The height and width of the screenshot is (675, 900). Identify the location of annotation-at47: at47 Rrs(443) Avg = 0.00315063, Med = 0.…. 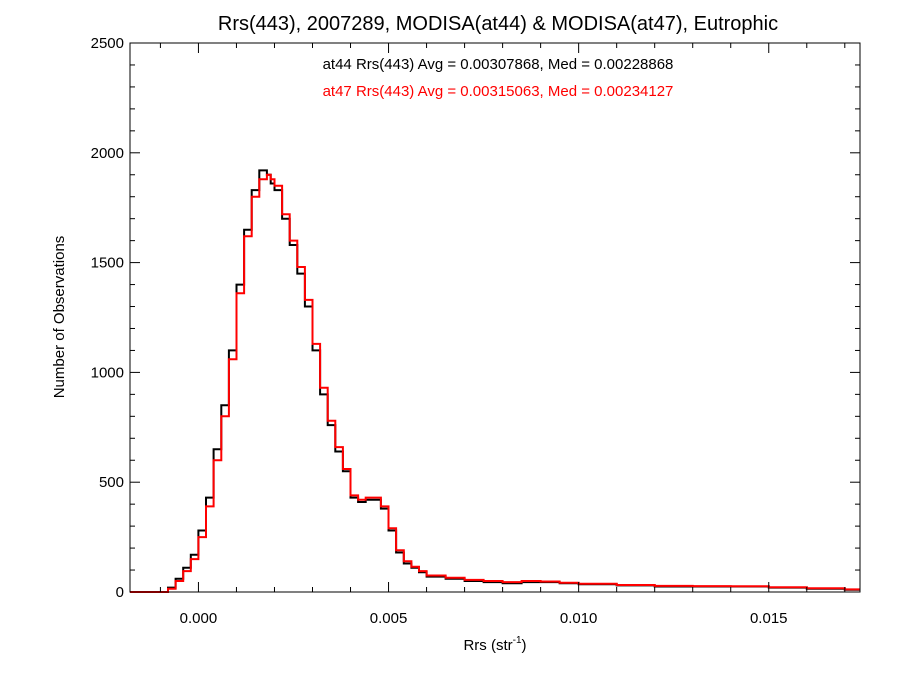
(498, 91).